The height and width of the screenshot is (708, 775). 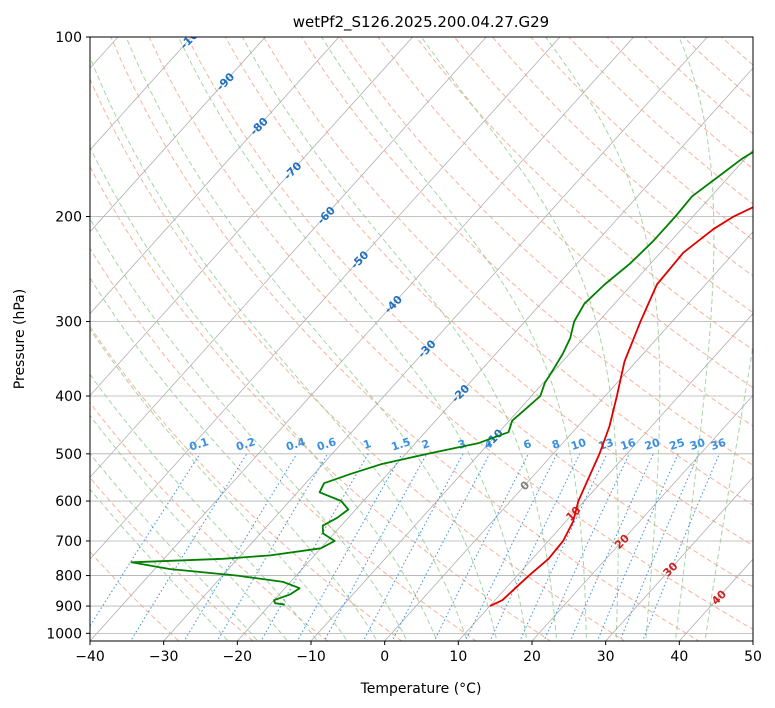 I want to click on y-tick-label: 700, so click(x=68, y=542).